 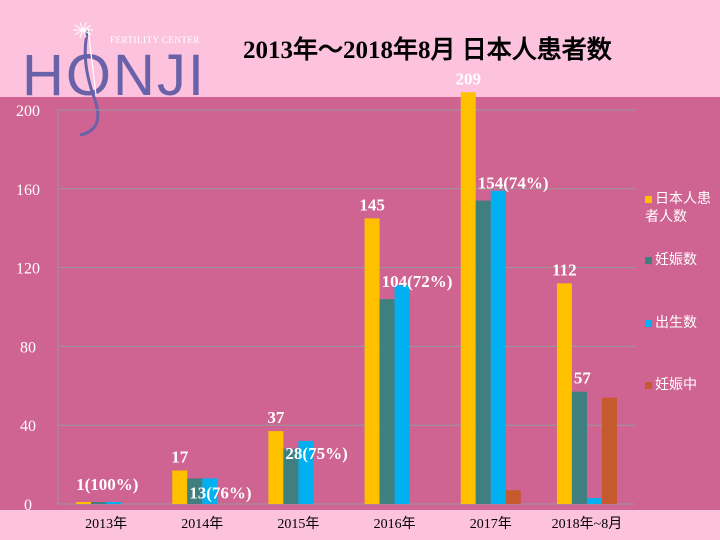 I want to click on y-tick-label: 0, so click(x=28, y=505).